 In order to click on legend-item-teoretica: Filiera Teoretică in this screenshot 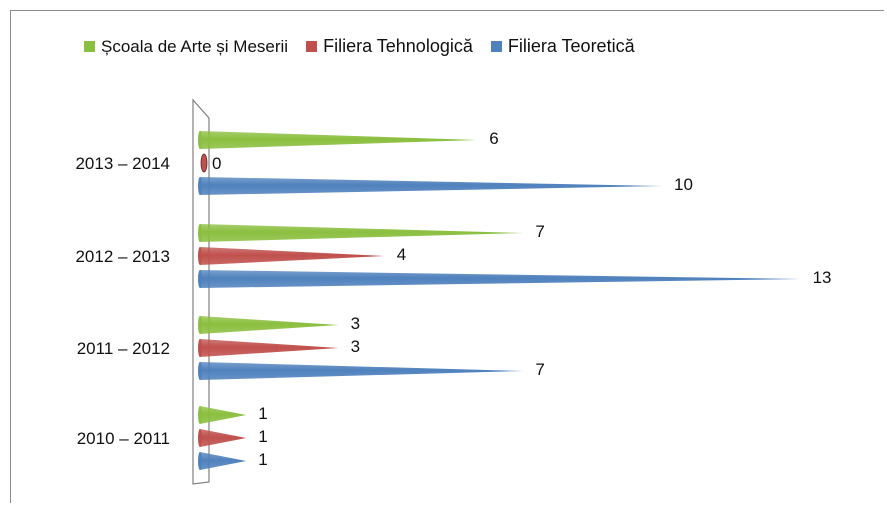, I will do `click(562, 46)`.